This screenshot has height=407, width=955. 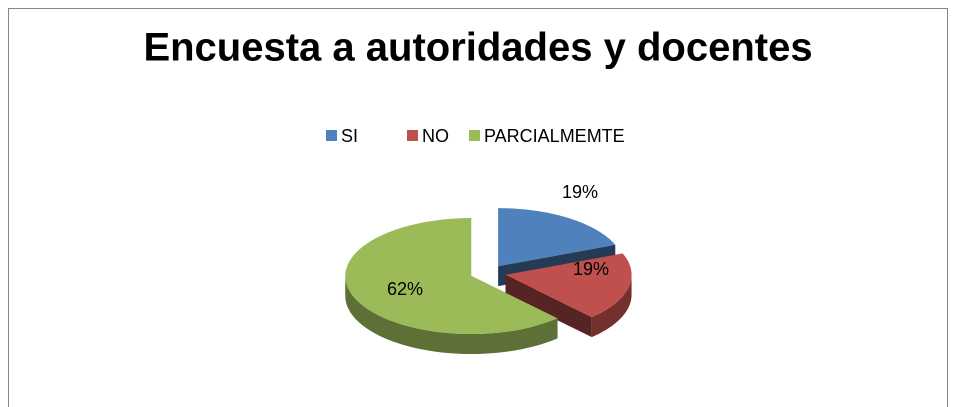 I want to click on chart-title: Encuesta a autoridades y docentes, so click(x=477, y=48).